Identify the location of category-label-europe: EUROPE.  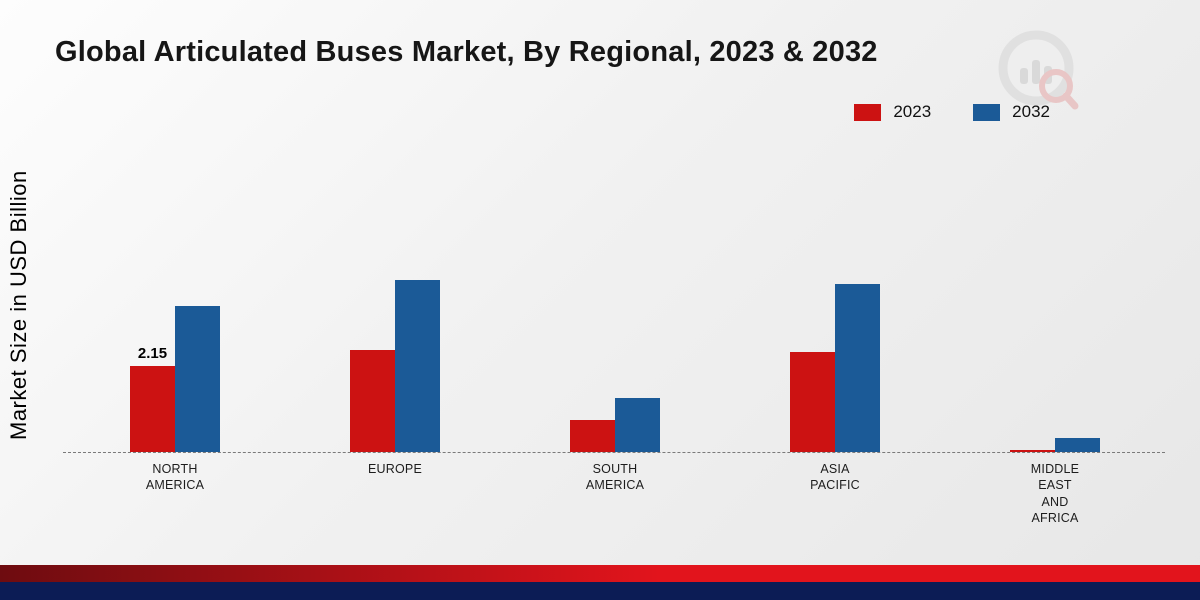
(395, 469).